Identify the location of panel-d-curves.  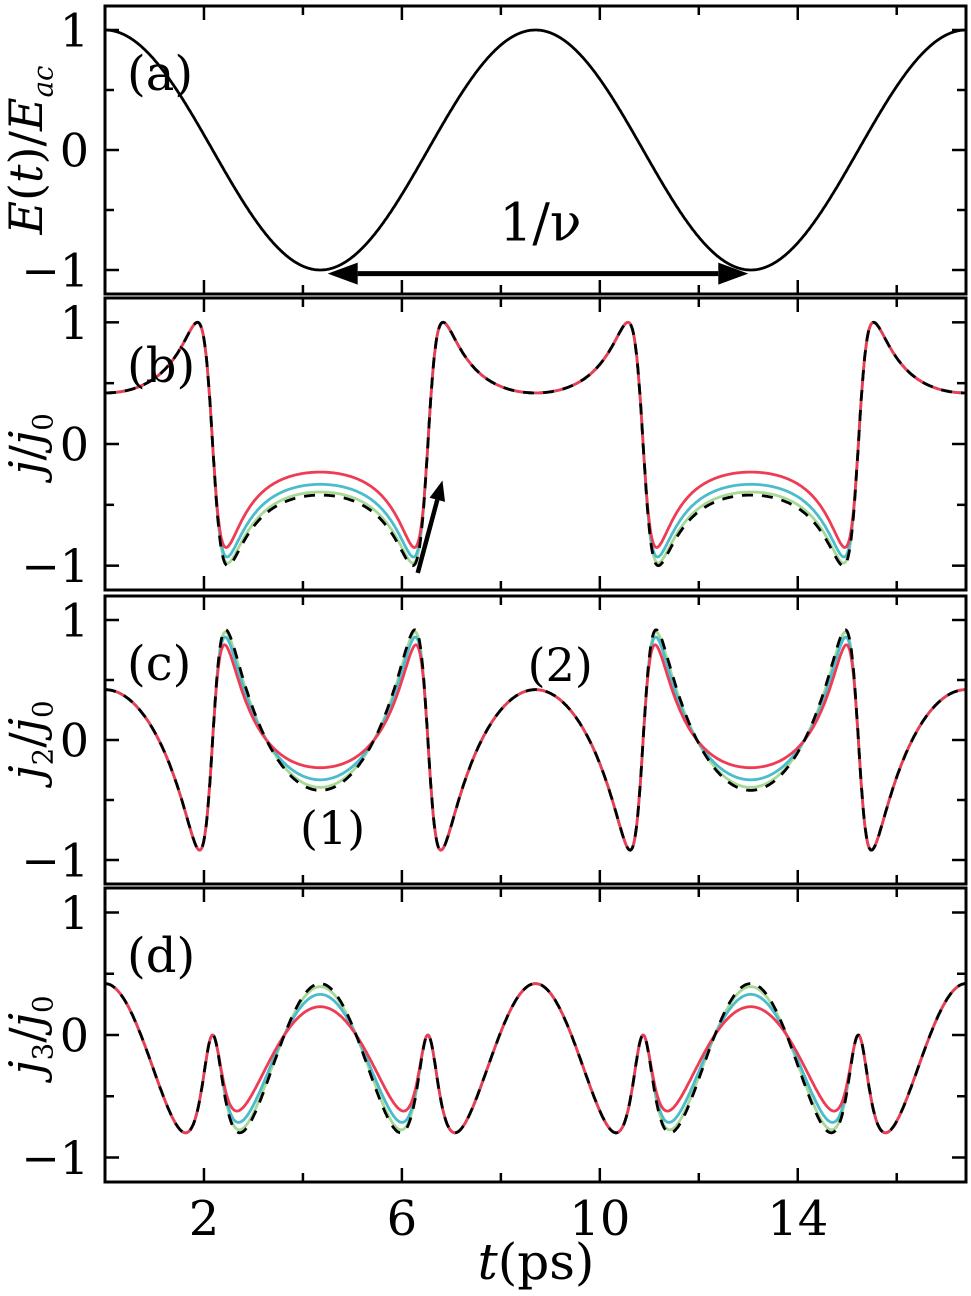
(535, 1058).